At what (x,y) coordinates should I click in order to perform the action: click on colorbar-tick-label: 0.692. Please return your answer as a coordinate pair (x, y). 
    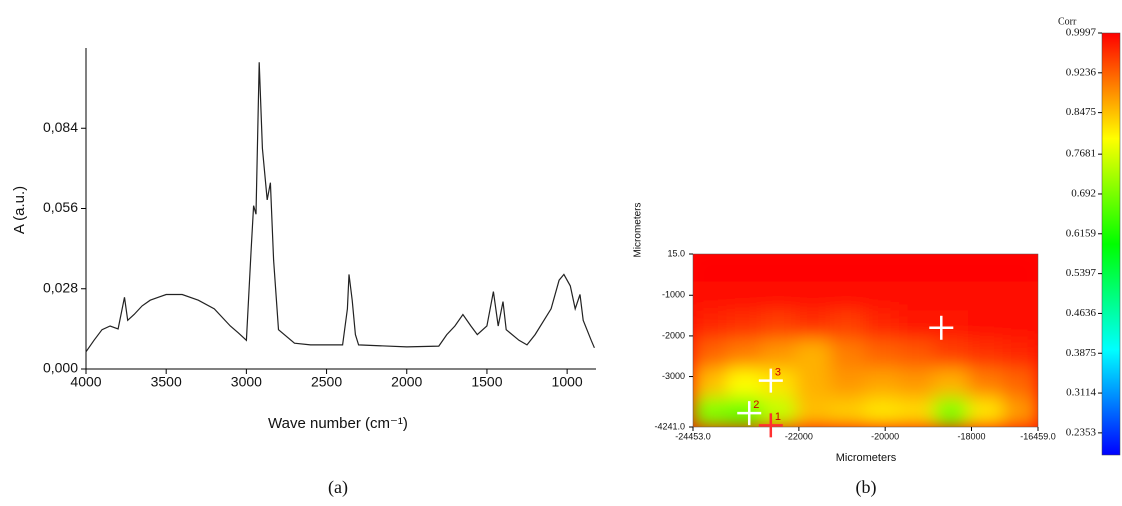
    Looking at the image, I should click on (1083, 193).